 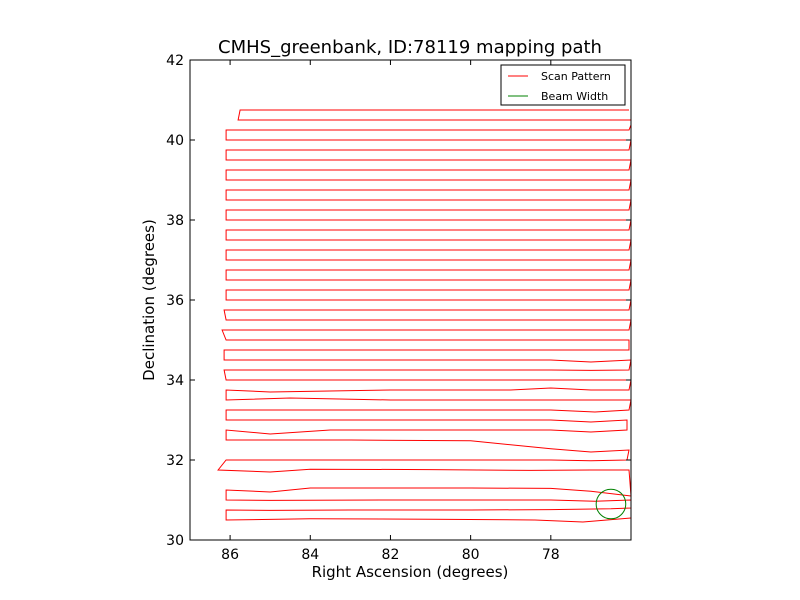 I want to click on x-tick-label: 80, so click(x=471, y=555).